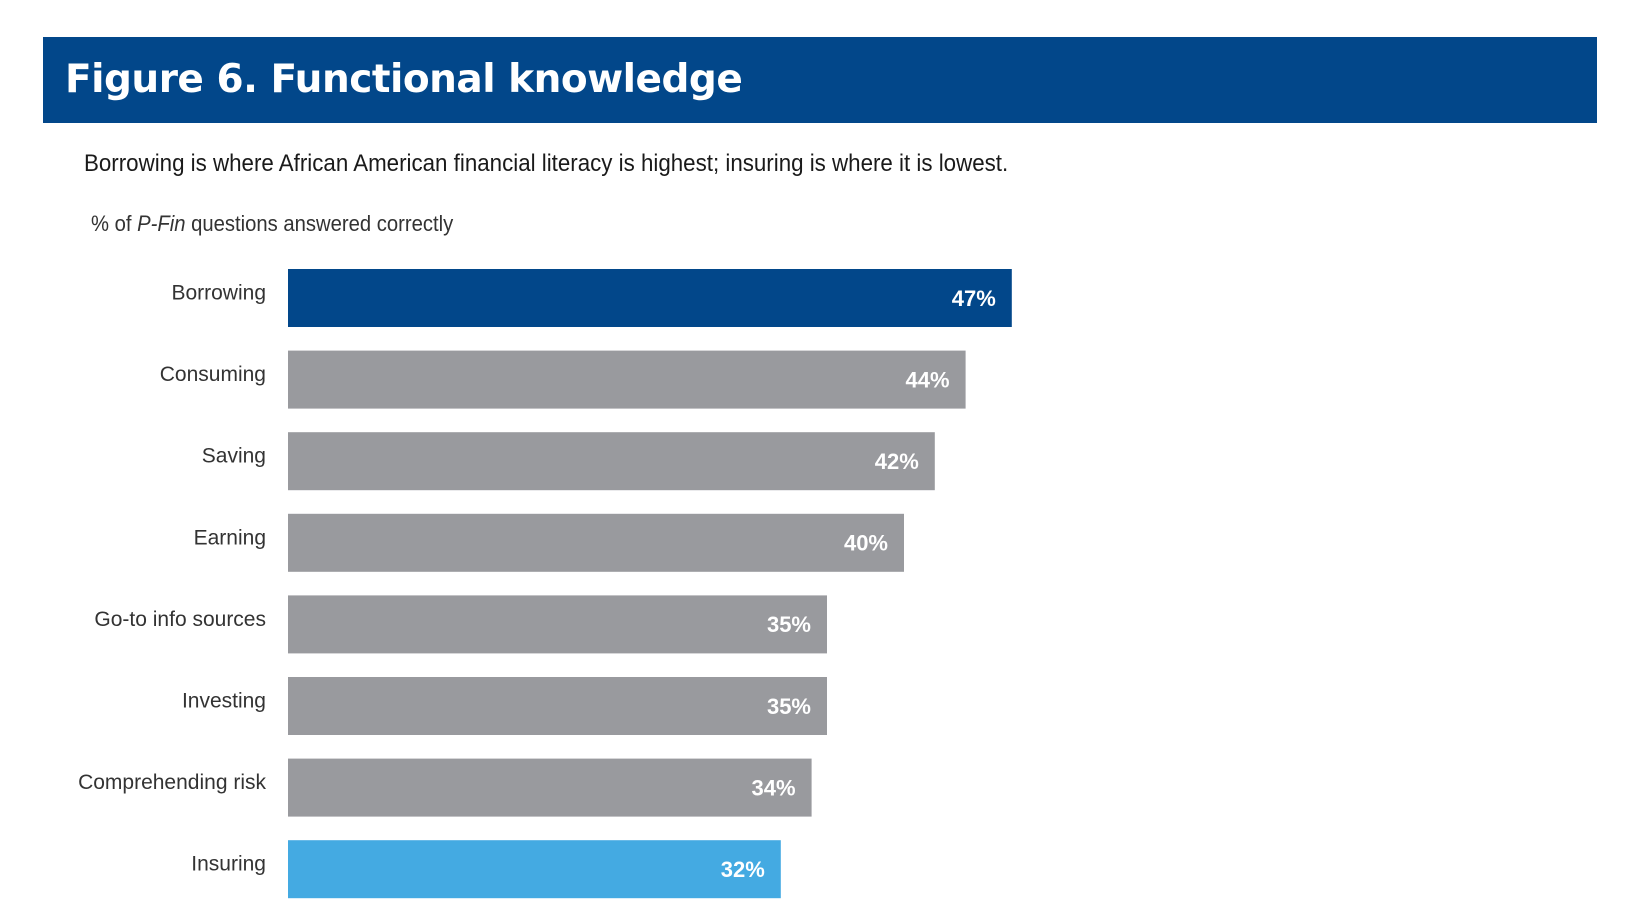 The width and height of the screenshot is (1640, 920). Describe the element at coordinates (230, 537) in the screenshot. I see `category-label: Earning` at that location.